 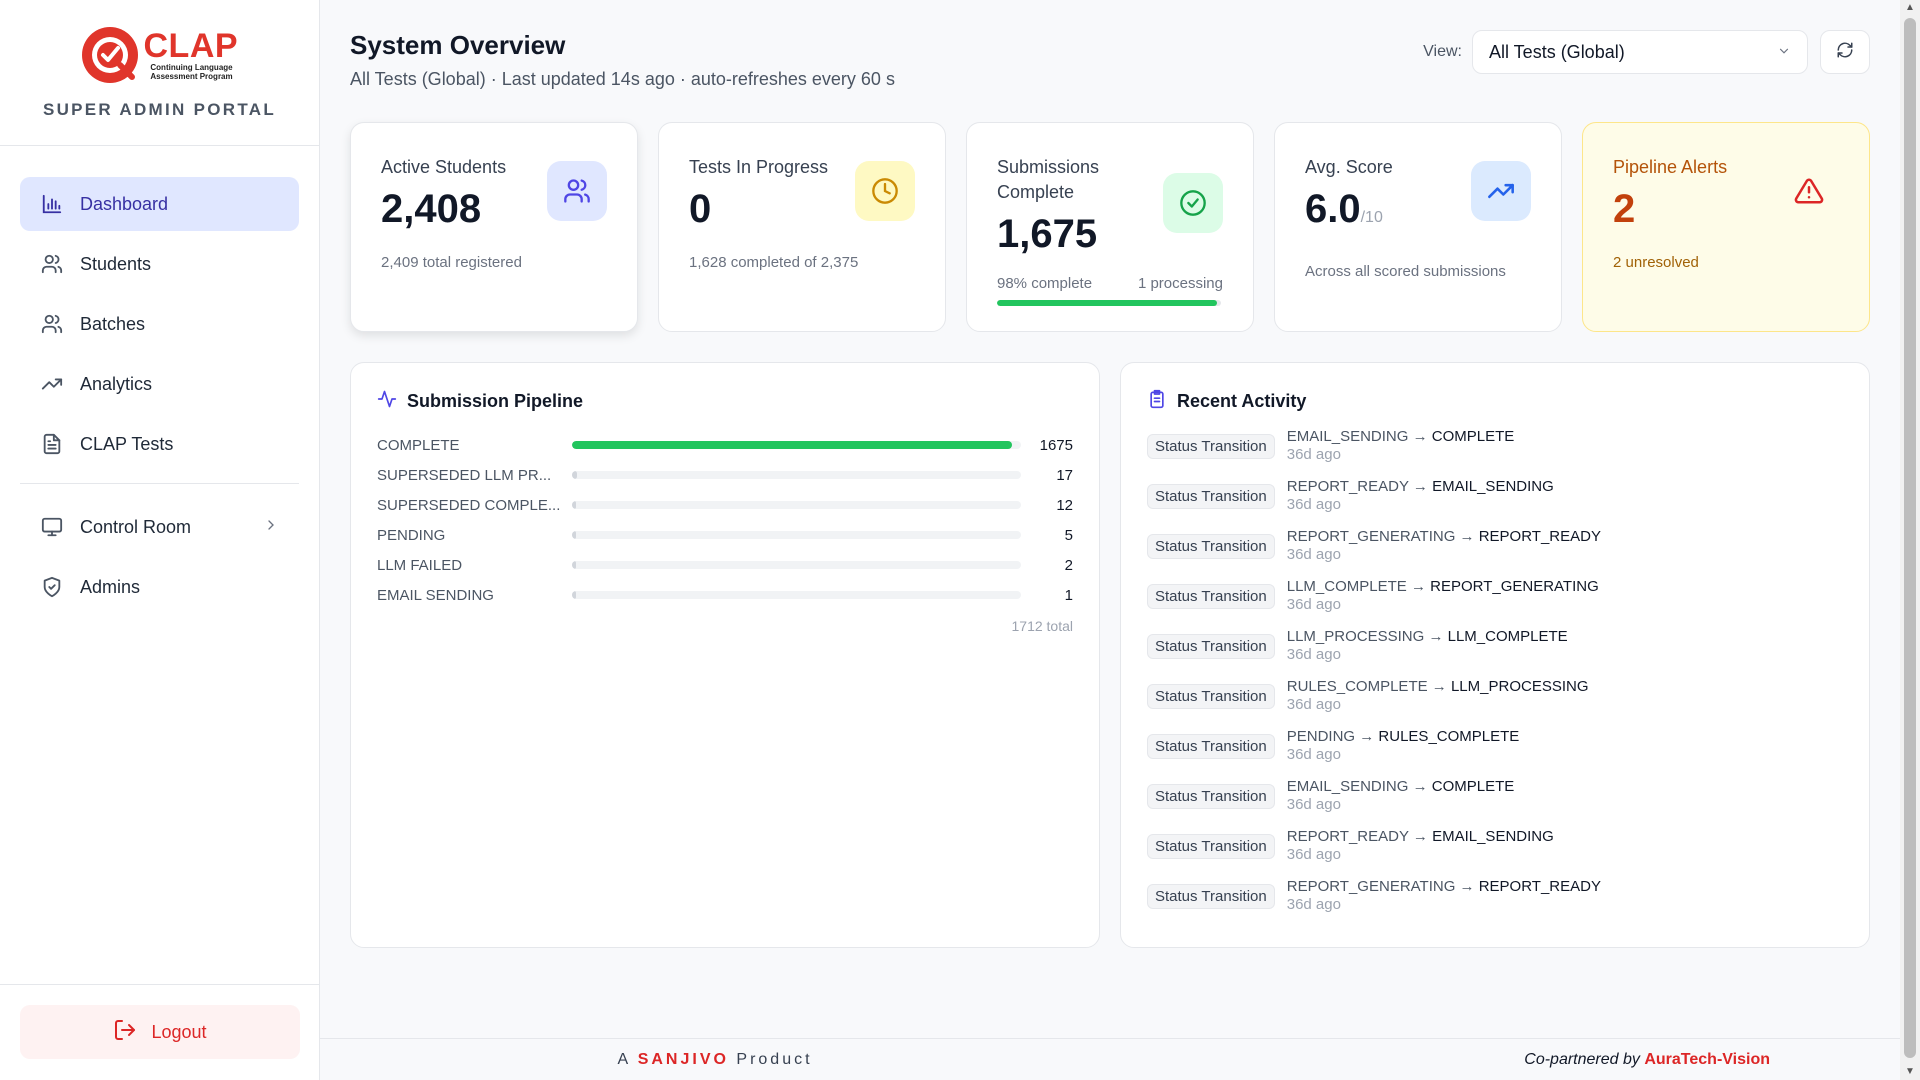 I want to click on activity-from: LLM_PROCESSING, so click(x=1355, y=636).